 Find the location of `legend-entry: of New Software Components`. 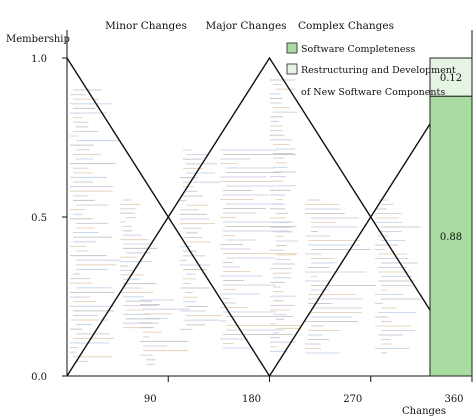

legend-entry: of New Software Components is located at coordinates (373, 92).